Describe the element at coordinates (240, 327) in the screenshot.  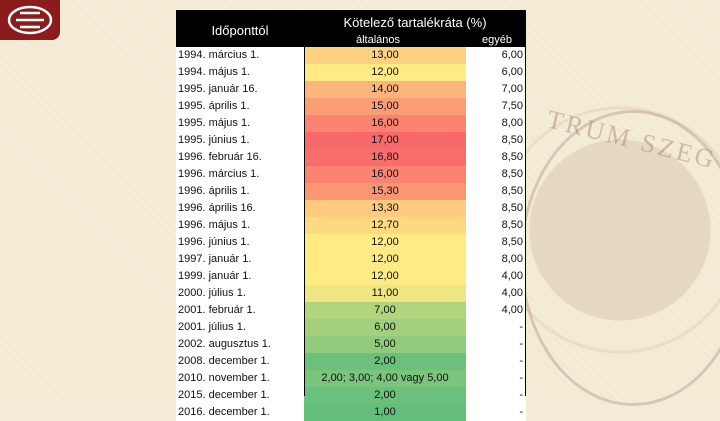
I see `cell-date: 2001. július 1.` at that location.